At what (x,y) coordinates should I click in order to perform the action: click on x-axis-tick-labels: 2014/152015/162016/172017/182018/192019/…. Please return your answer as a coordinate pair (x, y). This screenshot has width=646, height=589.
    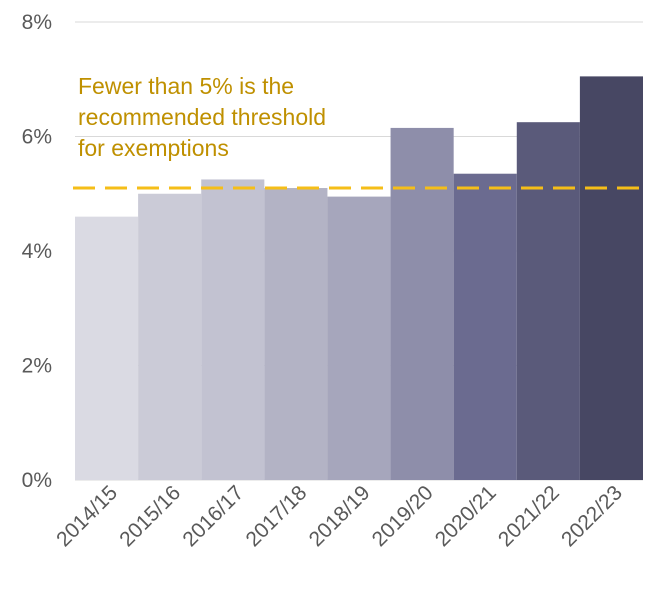
    Looking at the image, I should click on (339, 516).